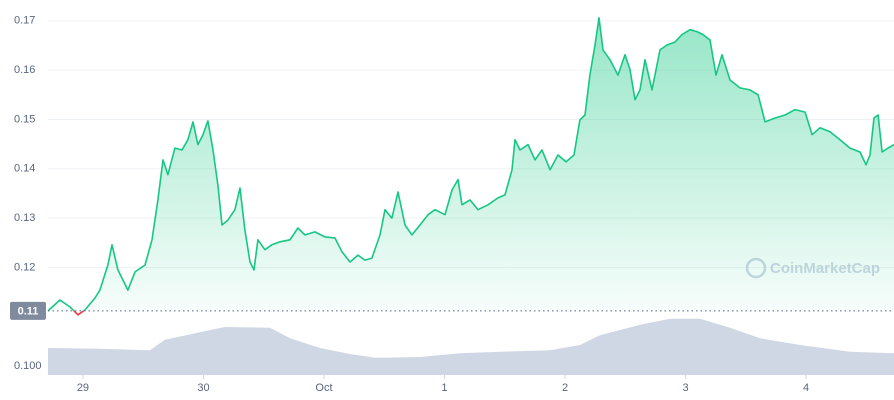 This screenshot has width=894, height=400. Describe the element at coordinates (471, 346) in the screenshot. I see `volume-area` at that location.